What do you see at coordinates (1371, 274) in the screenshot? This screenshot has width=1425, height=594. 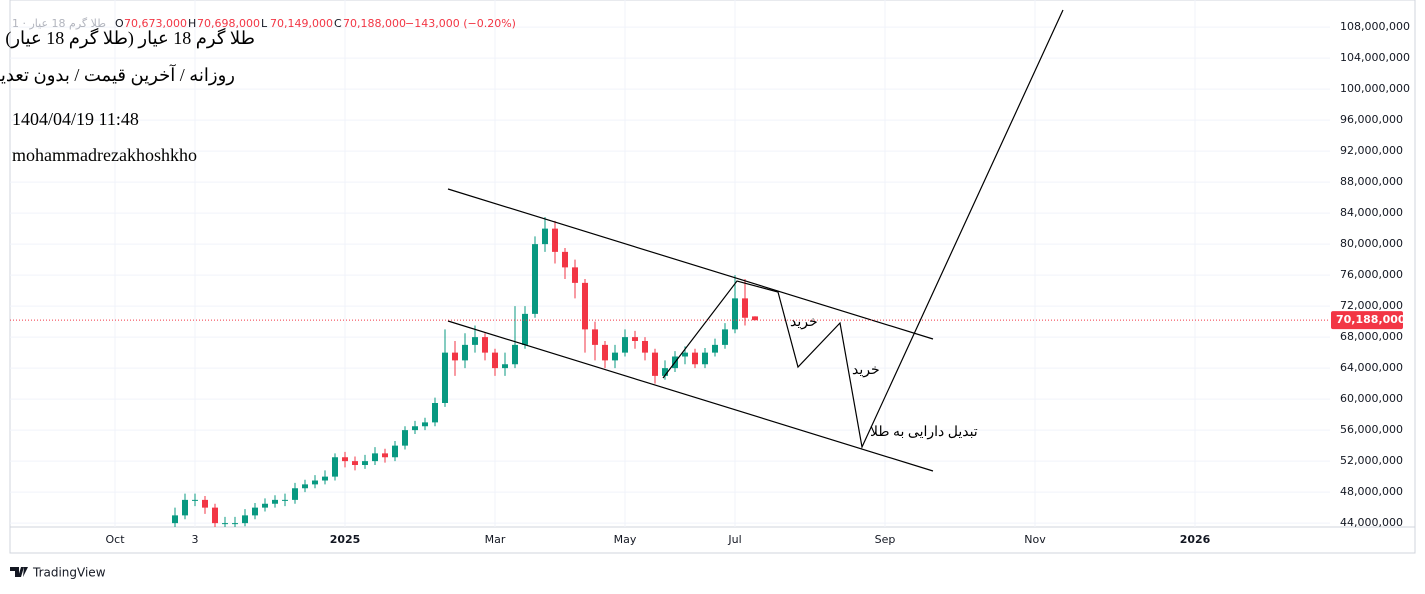 I see `y-tick-label: 76,000,000` at bounding box center [1371, 274].